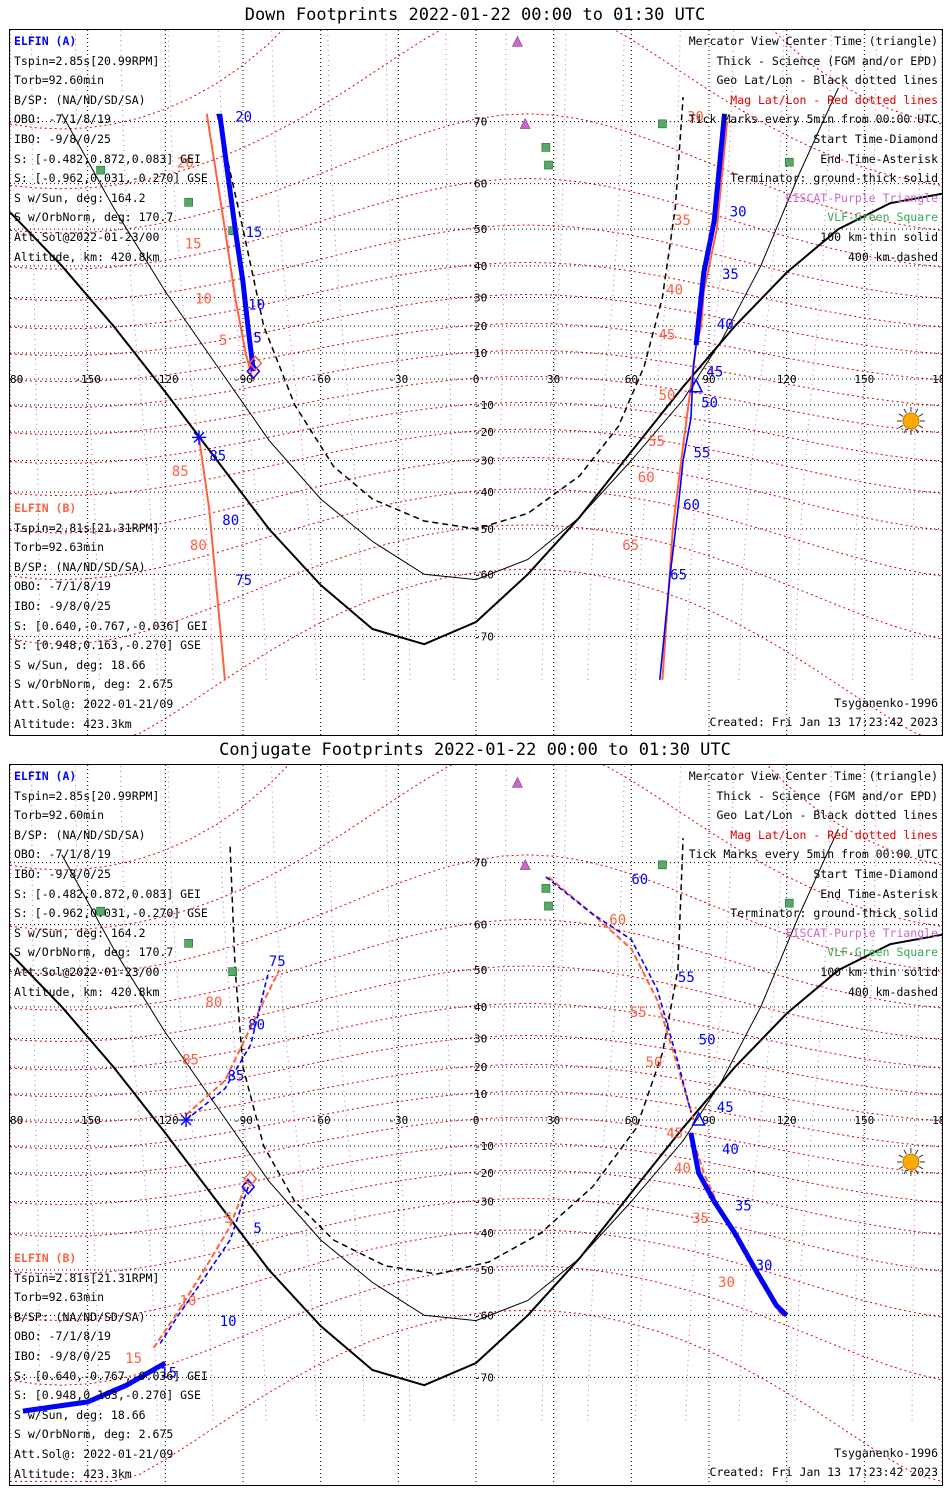 The image size is (950, 1500). What do you see at coordinates (45, 41) in the screenshot?
I see `sat-a-name: ELFIN (A)` at bounding box center [45, 41].